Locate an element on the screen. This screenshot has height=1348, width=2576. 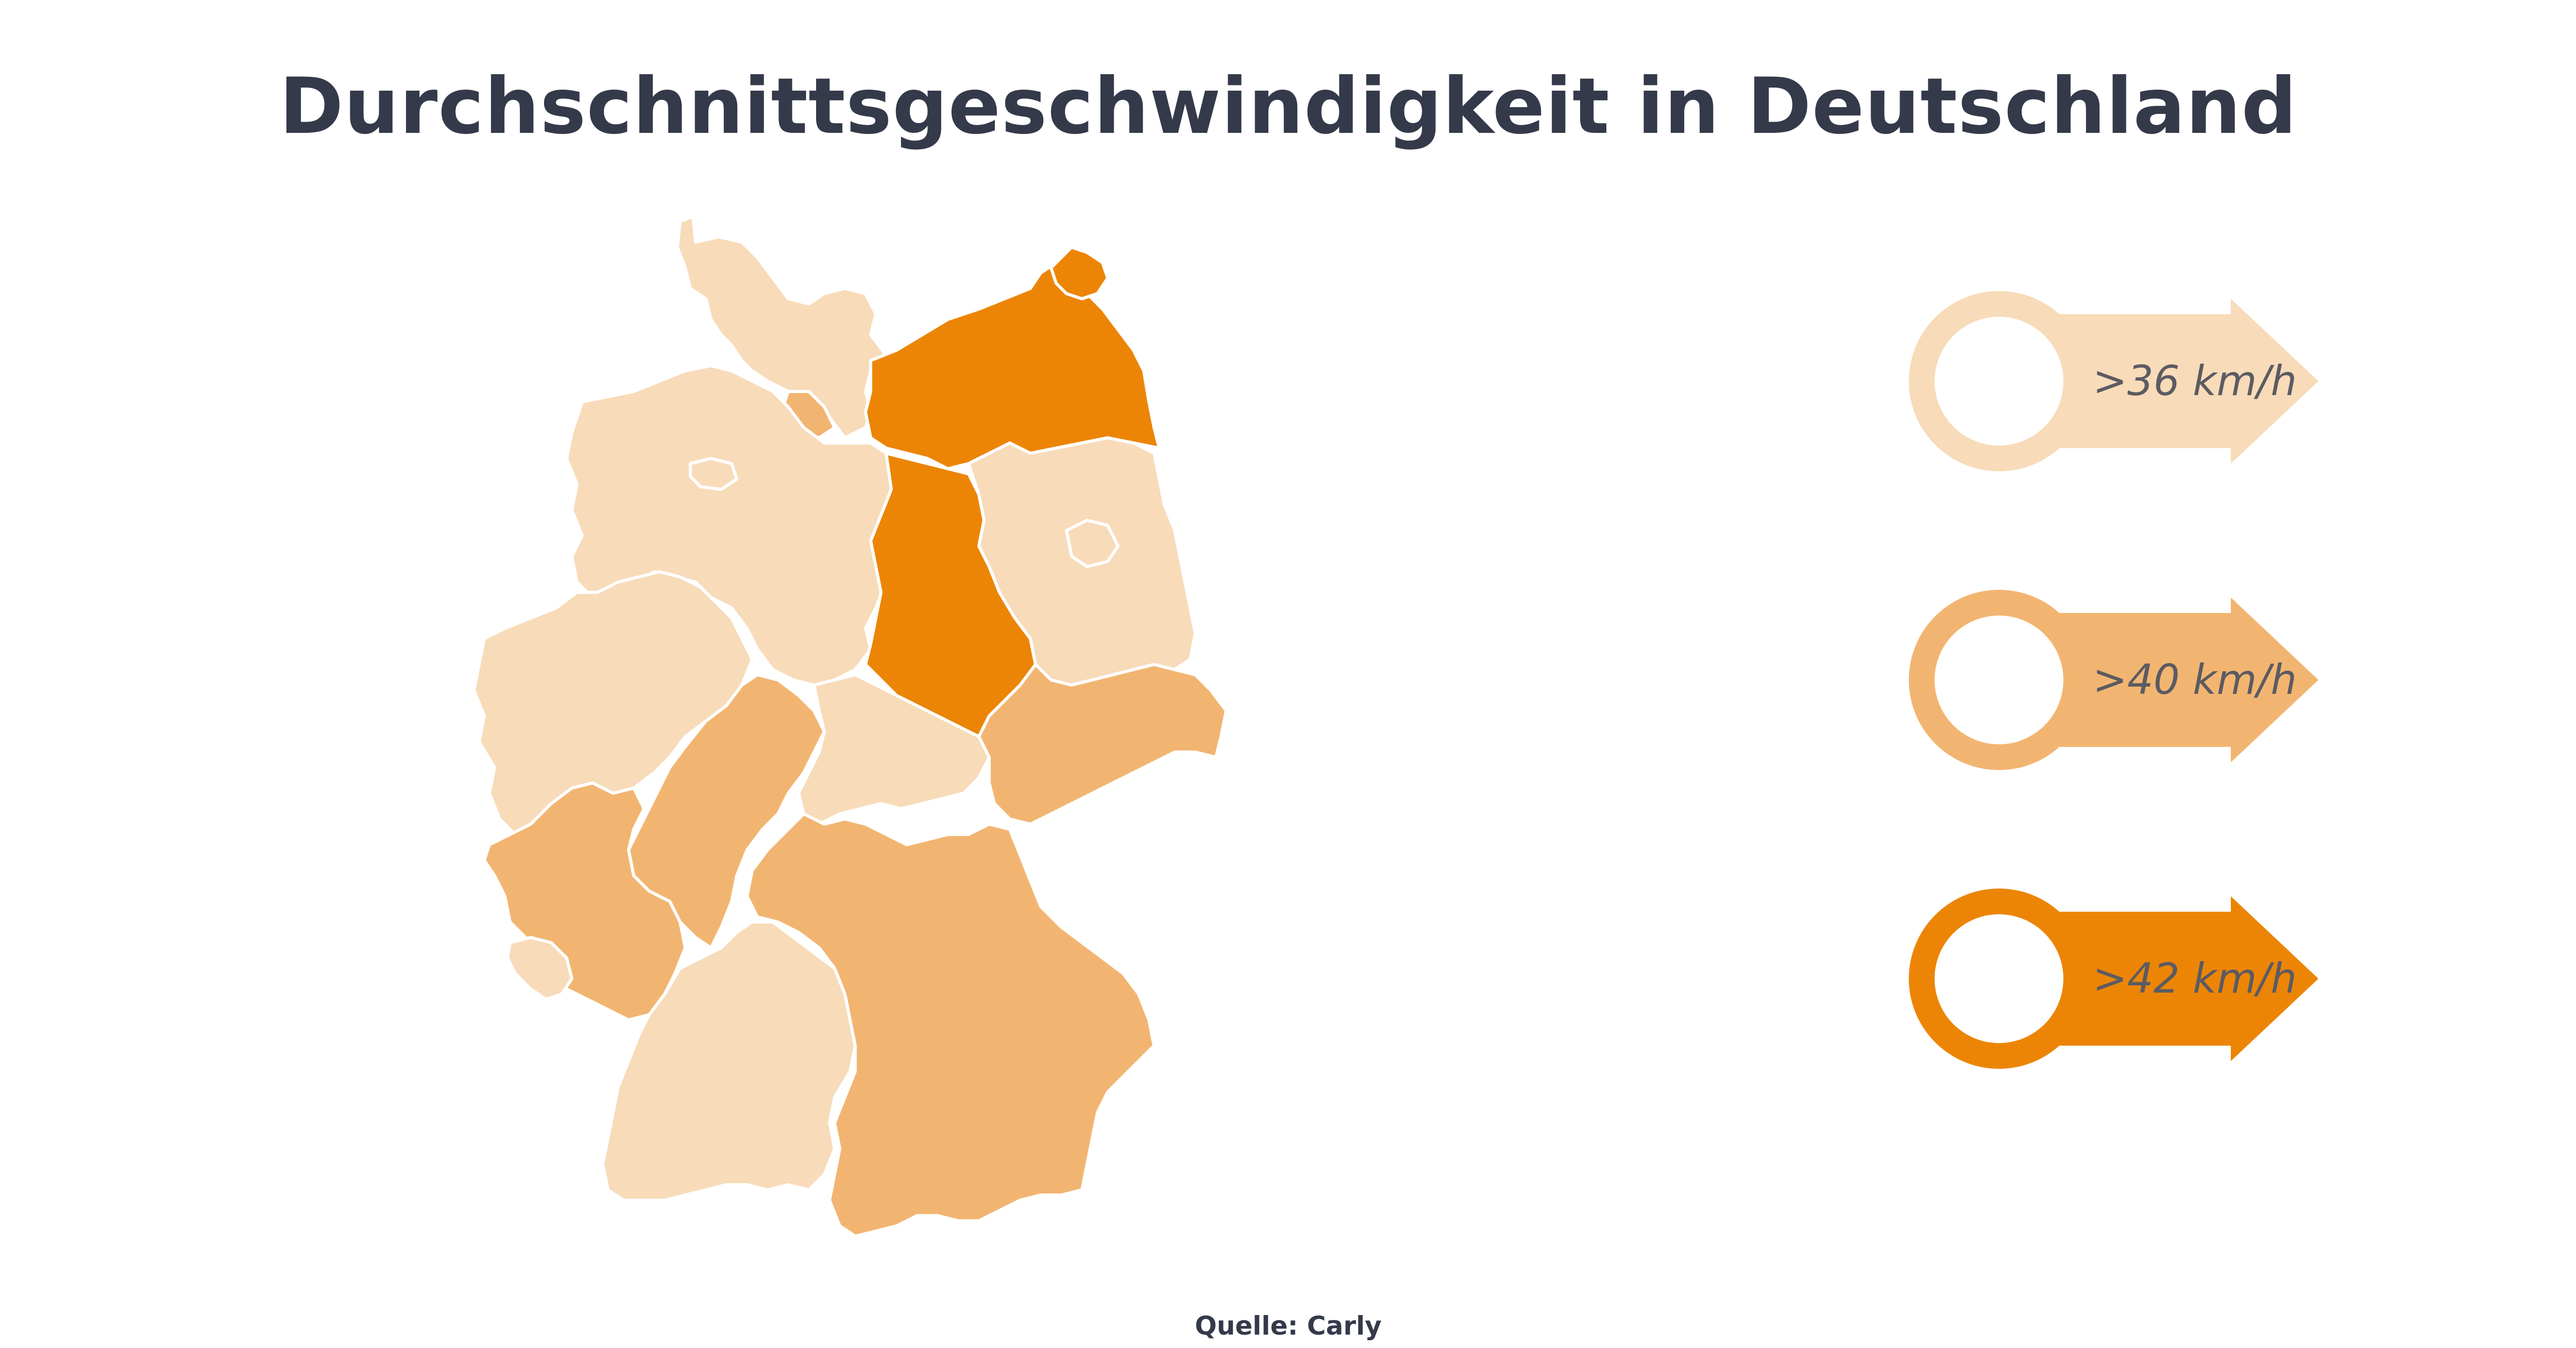
region-baden-wuerttemberg is located at coordinates (729, 1061).